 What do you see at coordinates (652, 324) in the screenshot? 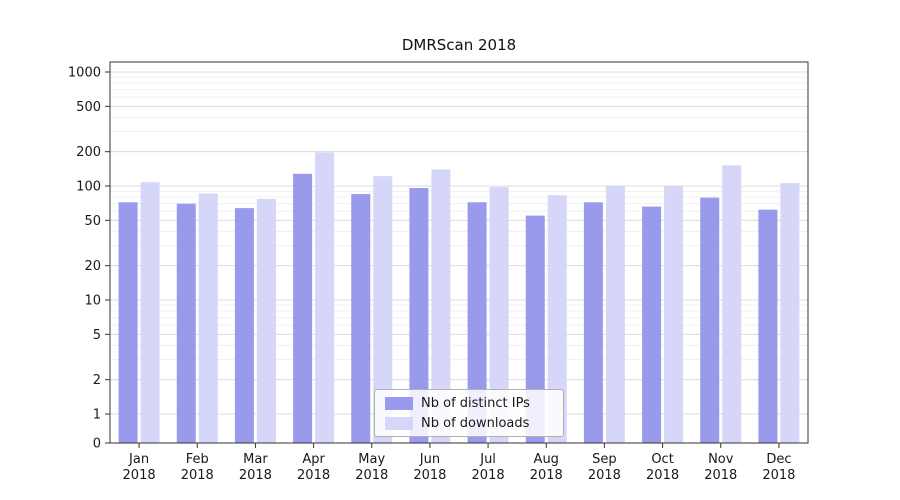
I see `bar-distinct-ips-oct` at bounding box center [652, 324].